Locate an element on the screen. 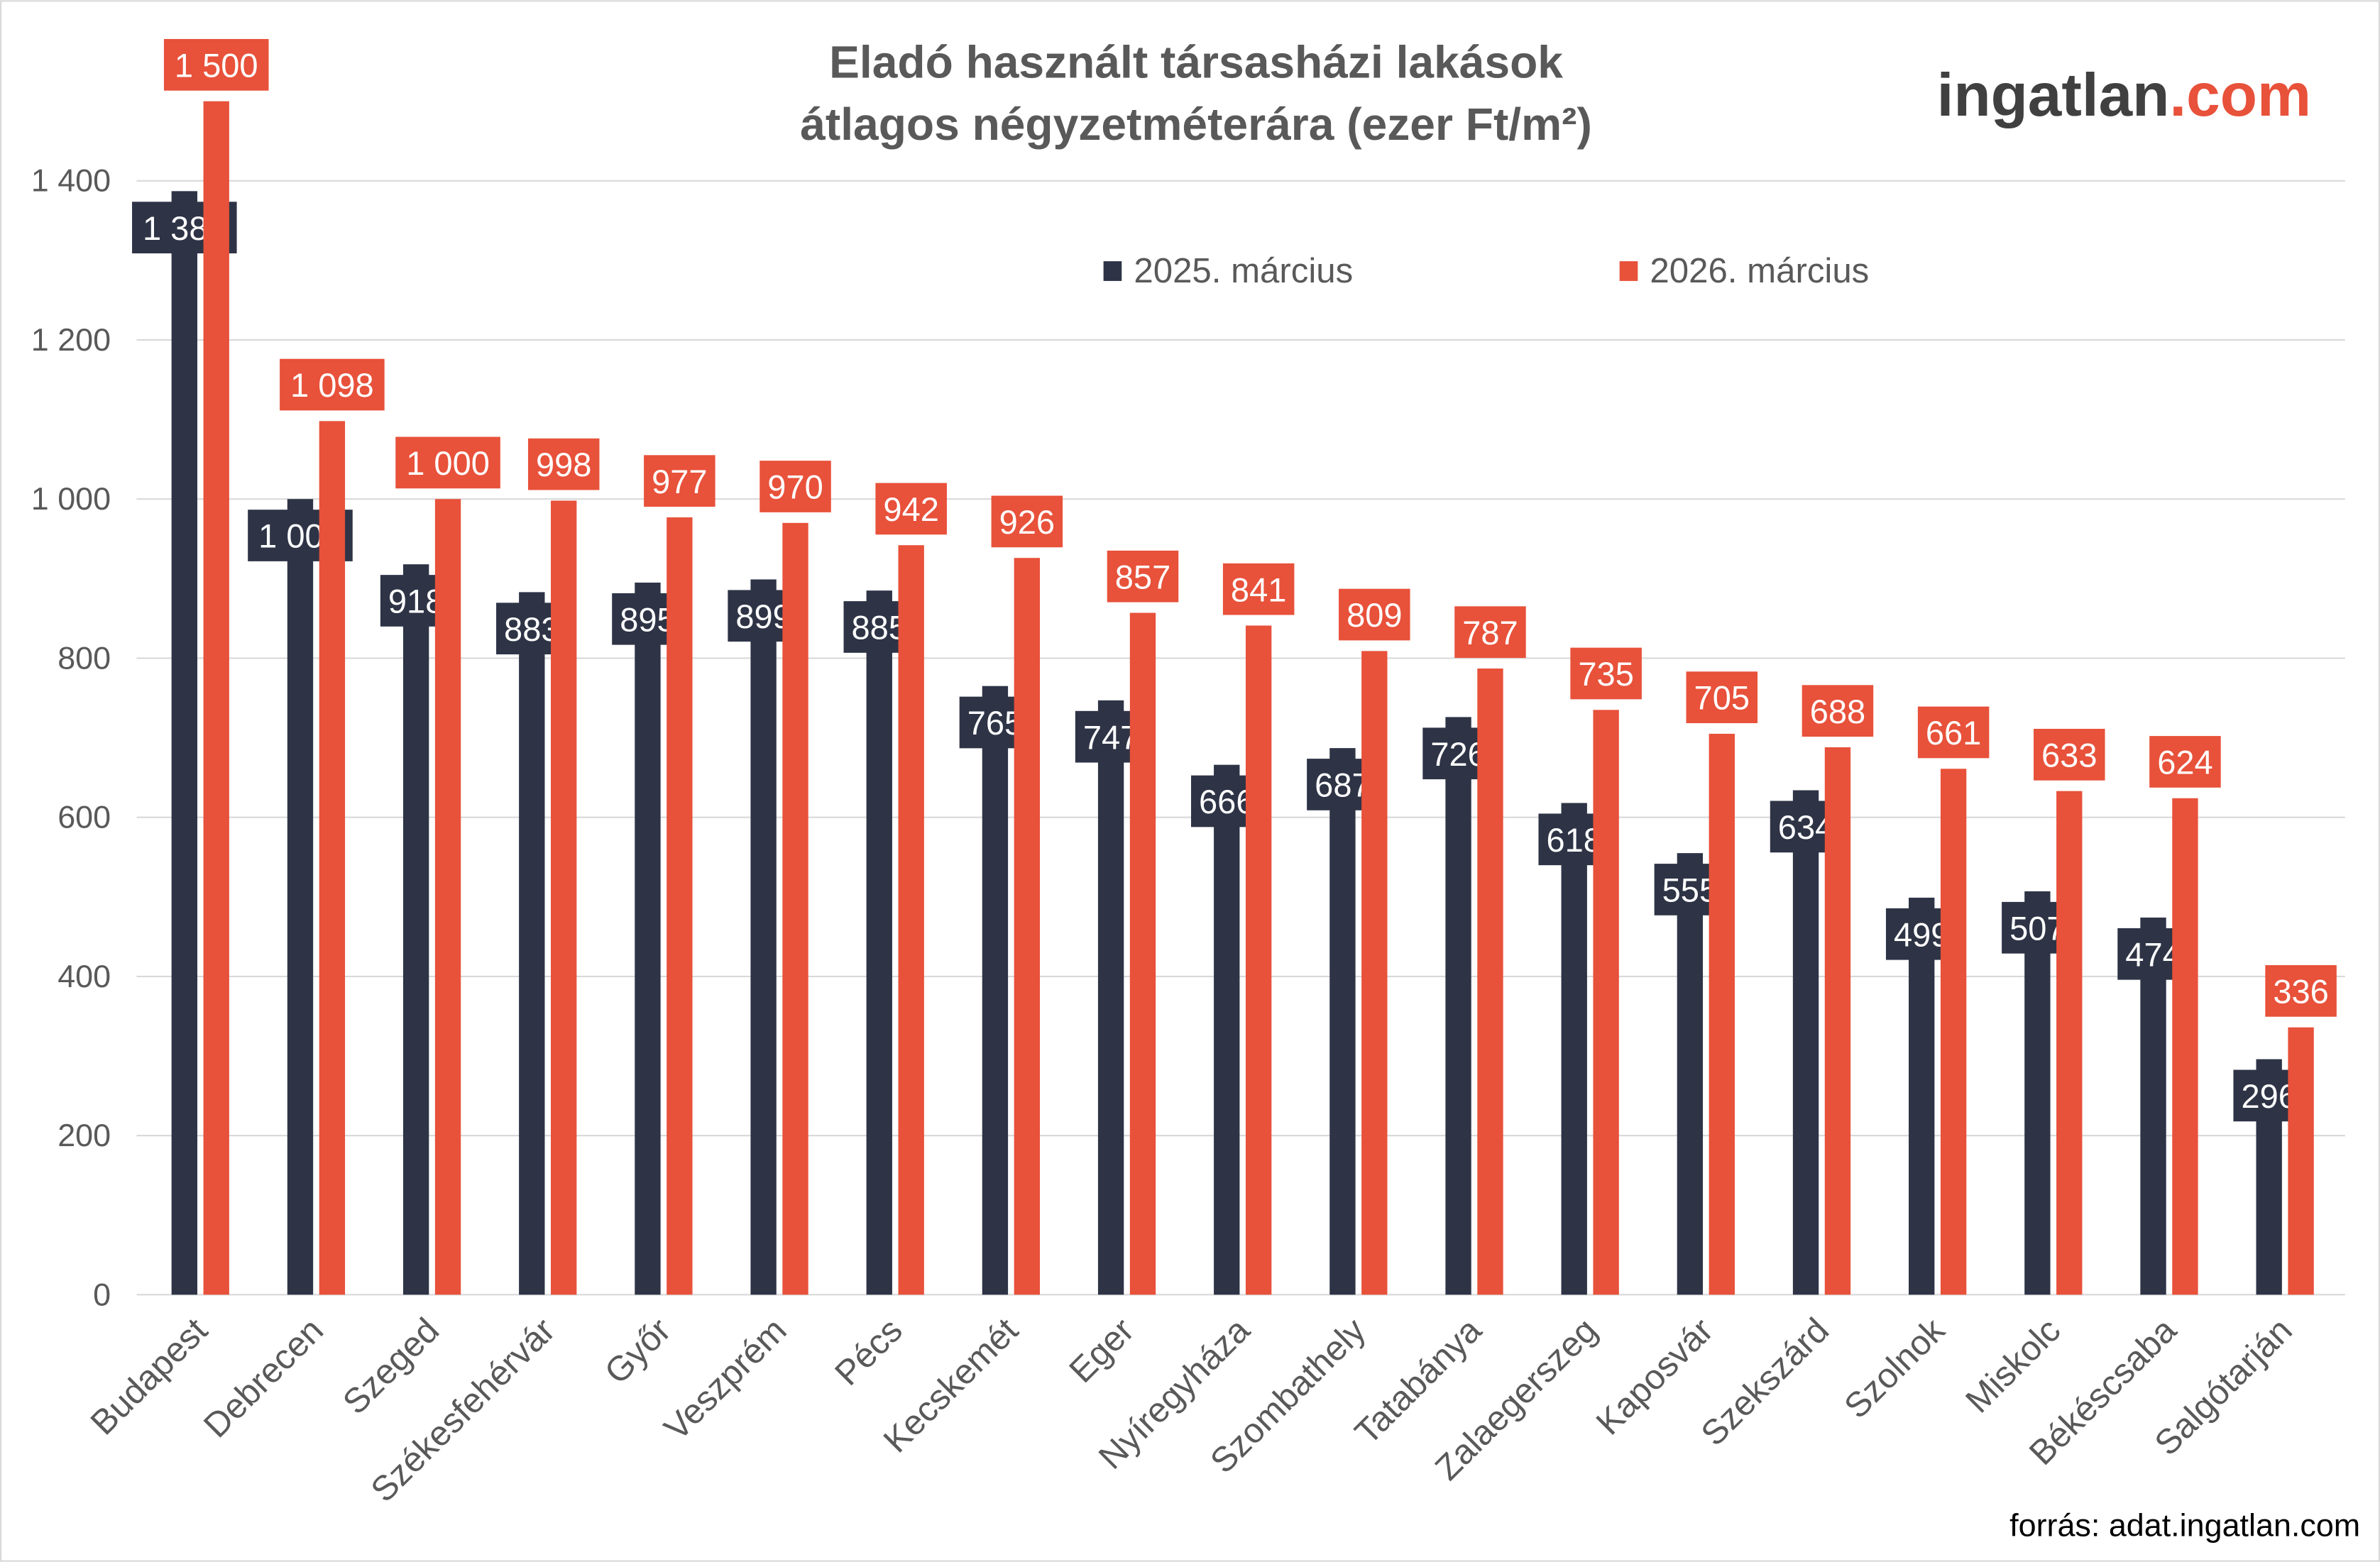 Image resolution: width=2380 pixels, height=1562 pixels. data-label-text: 899 is located at coordinates (763, 617).